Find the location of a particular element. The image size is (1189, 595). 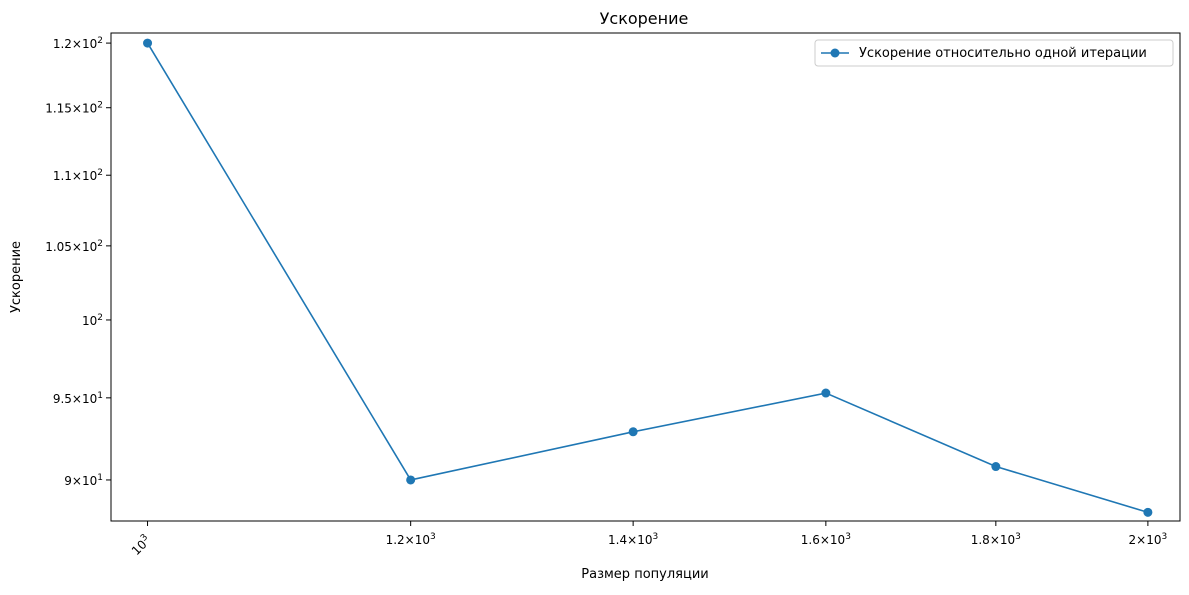

y-tick-label: 102 is located at coordinates (92, 320).